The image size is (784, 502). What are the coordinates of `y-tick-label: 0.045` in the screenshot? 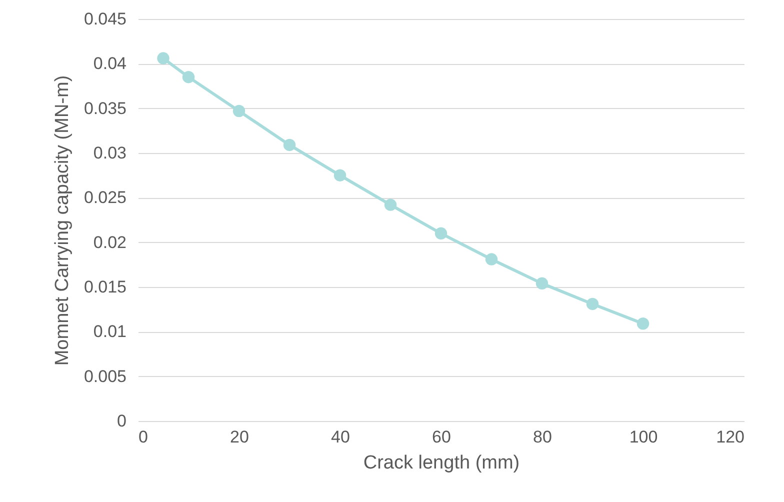 It's located at (105, 19).